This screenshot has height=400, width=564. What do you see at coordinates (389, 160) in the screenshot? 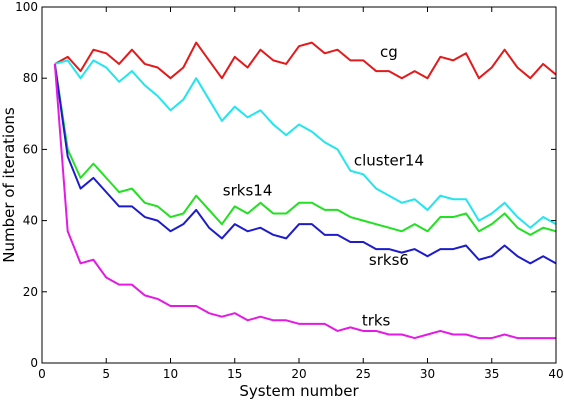
I see `series-label-cluster14: cluster14` at bounding box center [389, 160].